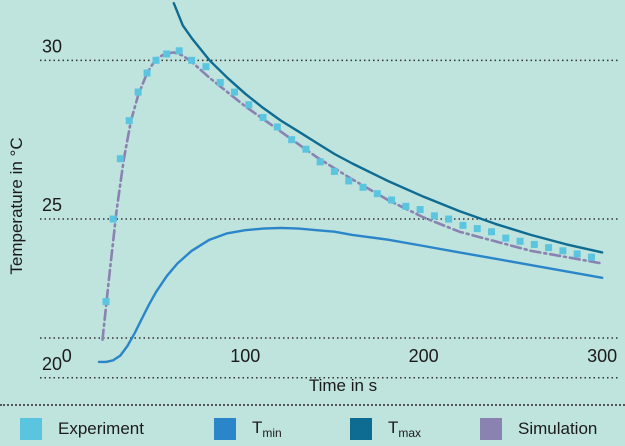  What do you see at coordinates (361, 429) in the screenshot?
I see `legend-swatch-tmax` at bounding box center [361, 429].